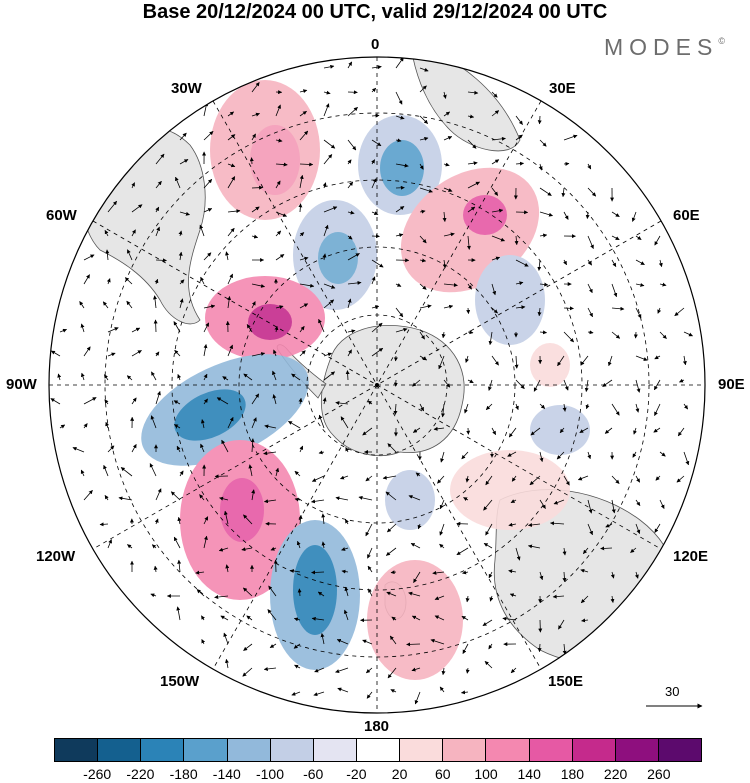  Describe the element at coordinates (410, 500) in the screenshot. I see `anomaly-180-negative` at that location.